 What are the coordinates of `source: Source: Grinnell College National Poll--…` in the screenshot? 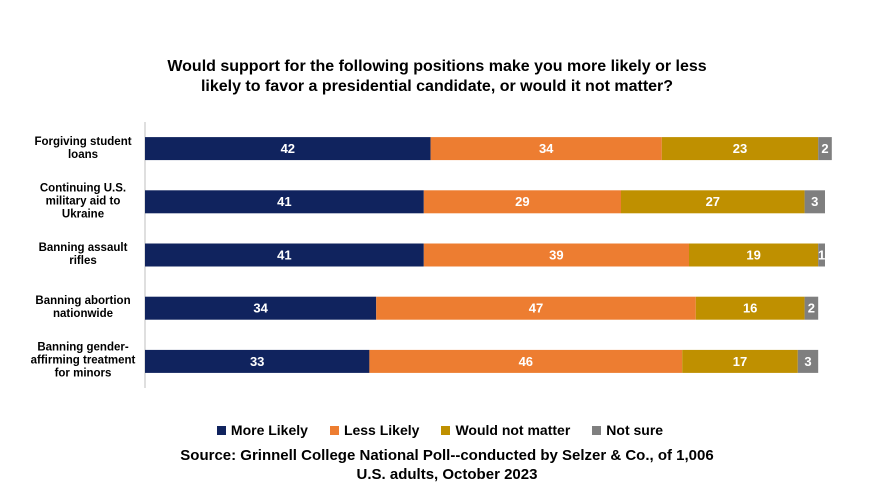 It's located at (447, 465).